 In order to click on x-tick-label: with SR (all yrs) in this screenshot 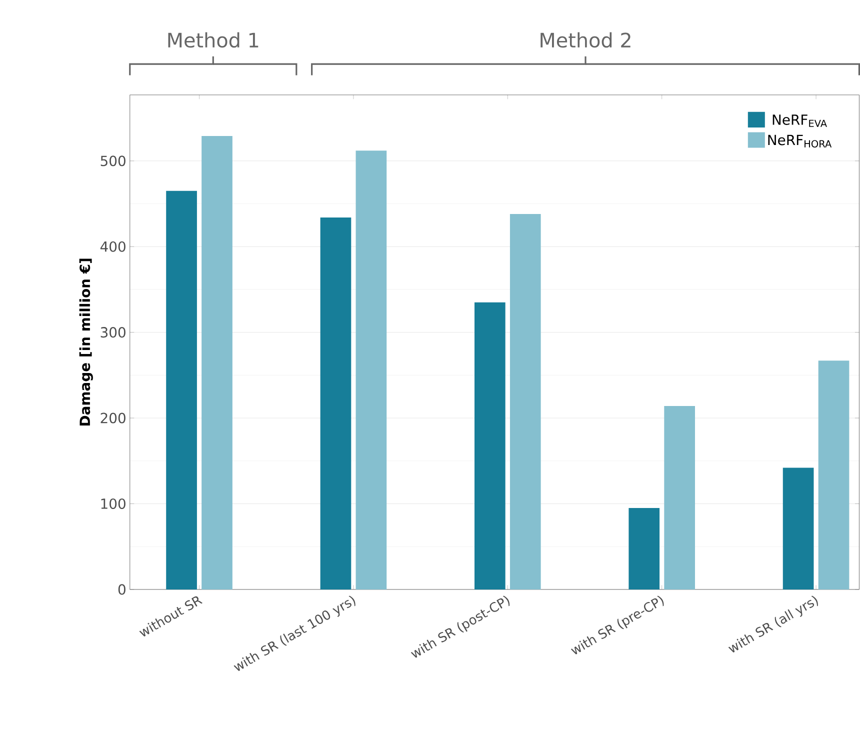, I will do `click(773, 624)`.